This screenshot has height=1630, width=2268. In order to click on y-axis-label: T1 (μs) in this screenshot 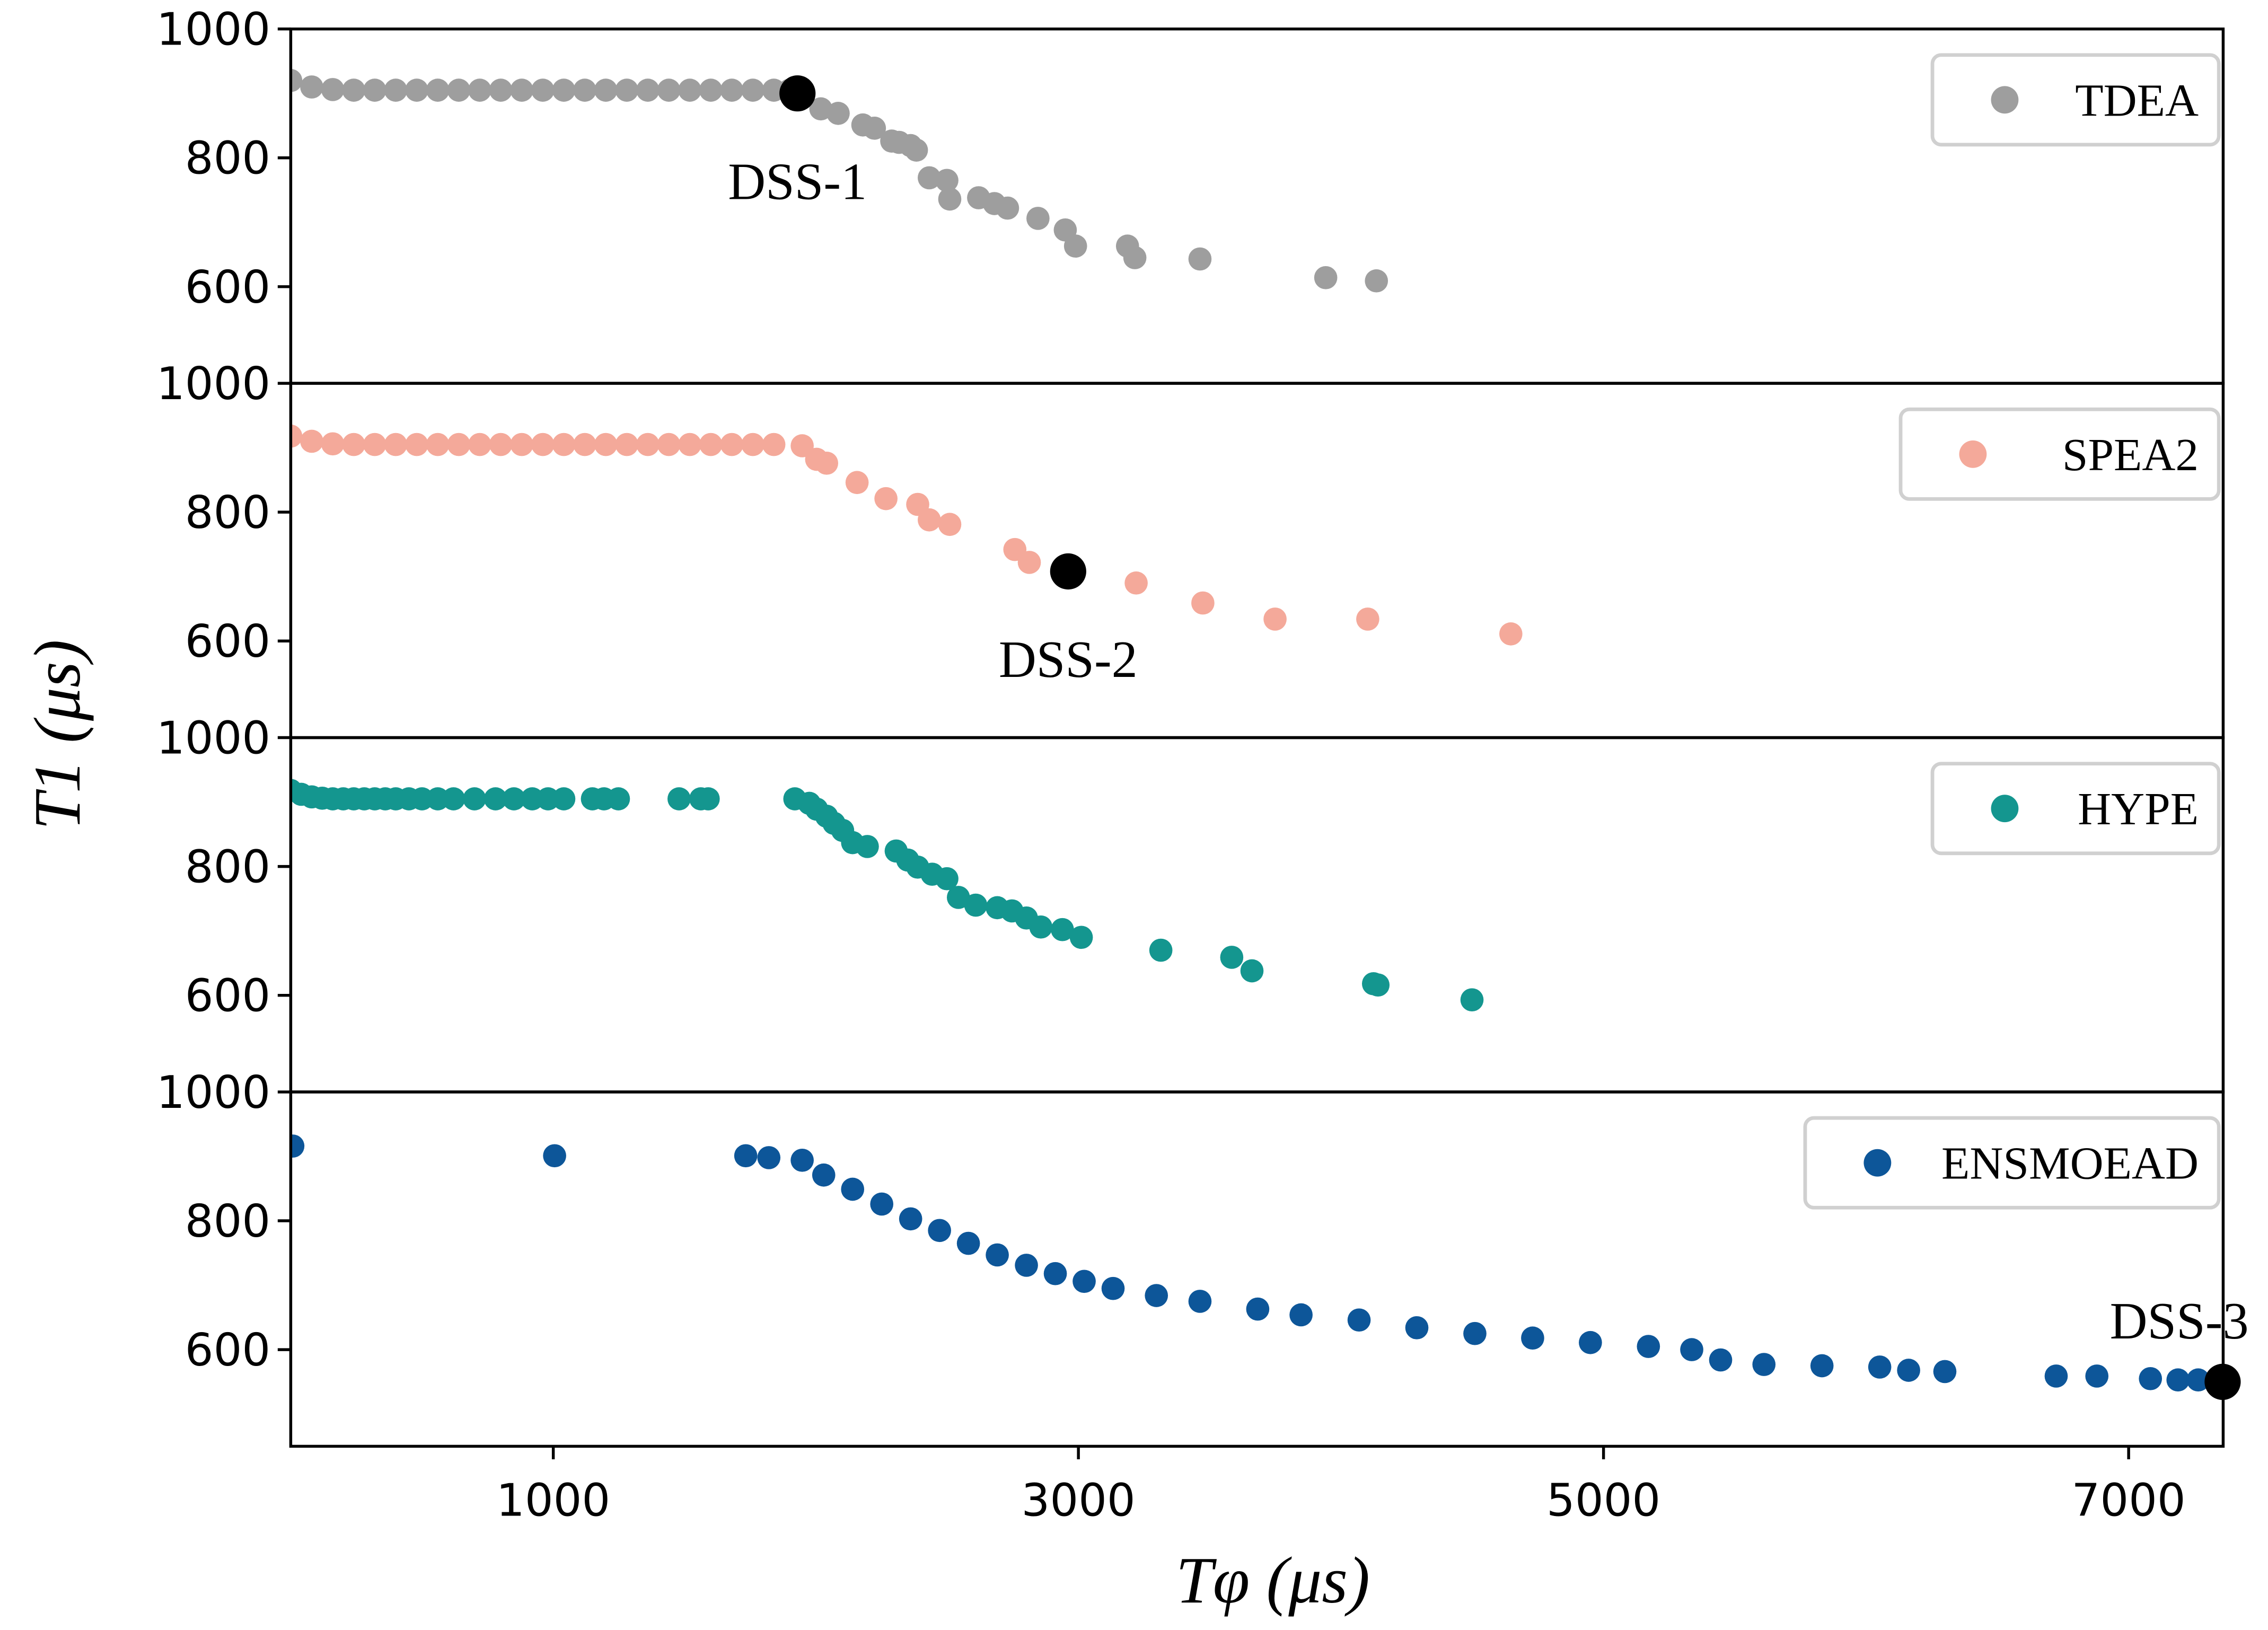, I will do `click(58, 734)`.